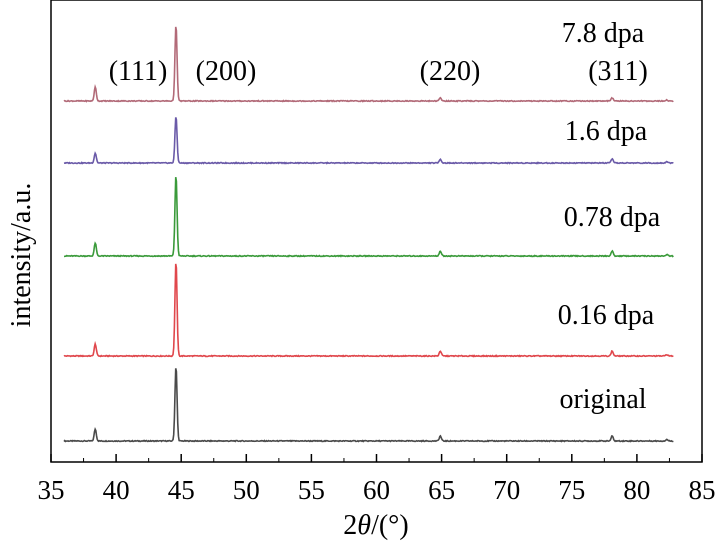 The image size is (720, 546). Describe the element at coordinates (450, 71) in the screenshot. I see `peak-label: (220)` at that location.